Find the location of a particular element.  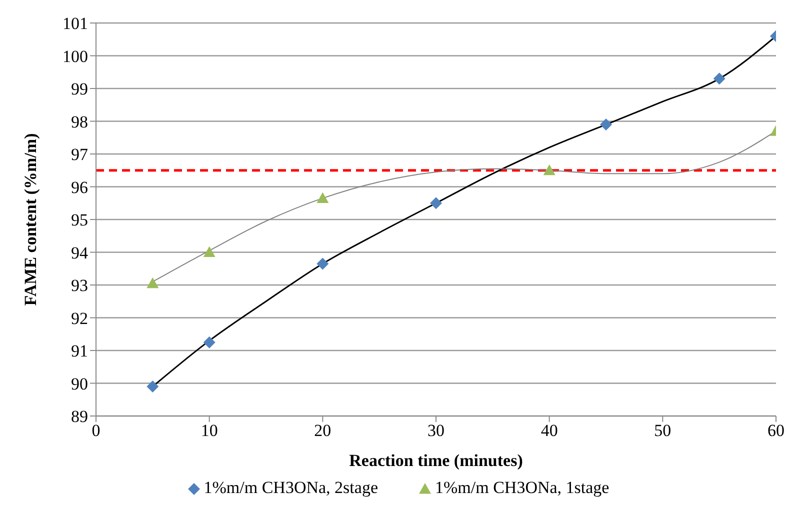

y-axis-title: FAME content (%m/m) is located at coordinates (30, 219).